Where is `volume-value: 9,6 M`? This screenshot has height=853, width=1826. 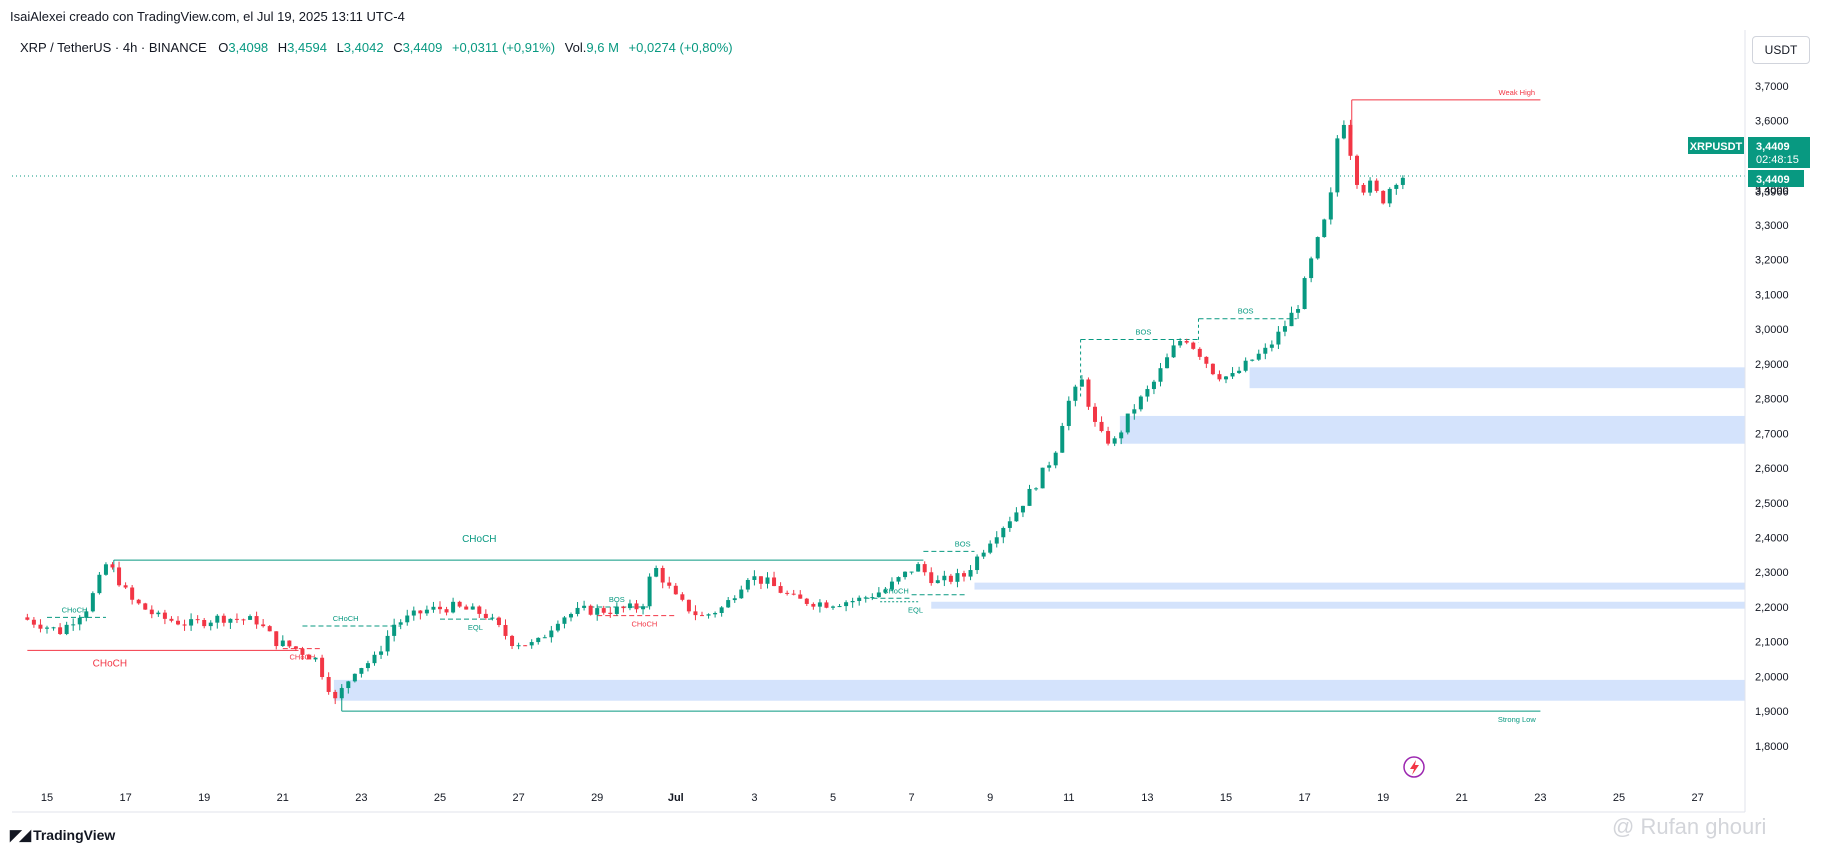
volume-value: 9,6 M is located at coordinates (602, 47).